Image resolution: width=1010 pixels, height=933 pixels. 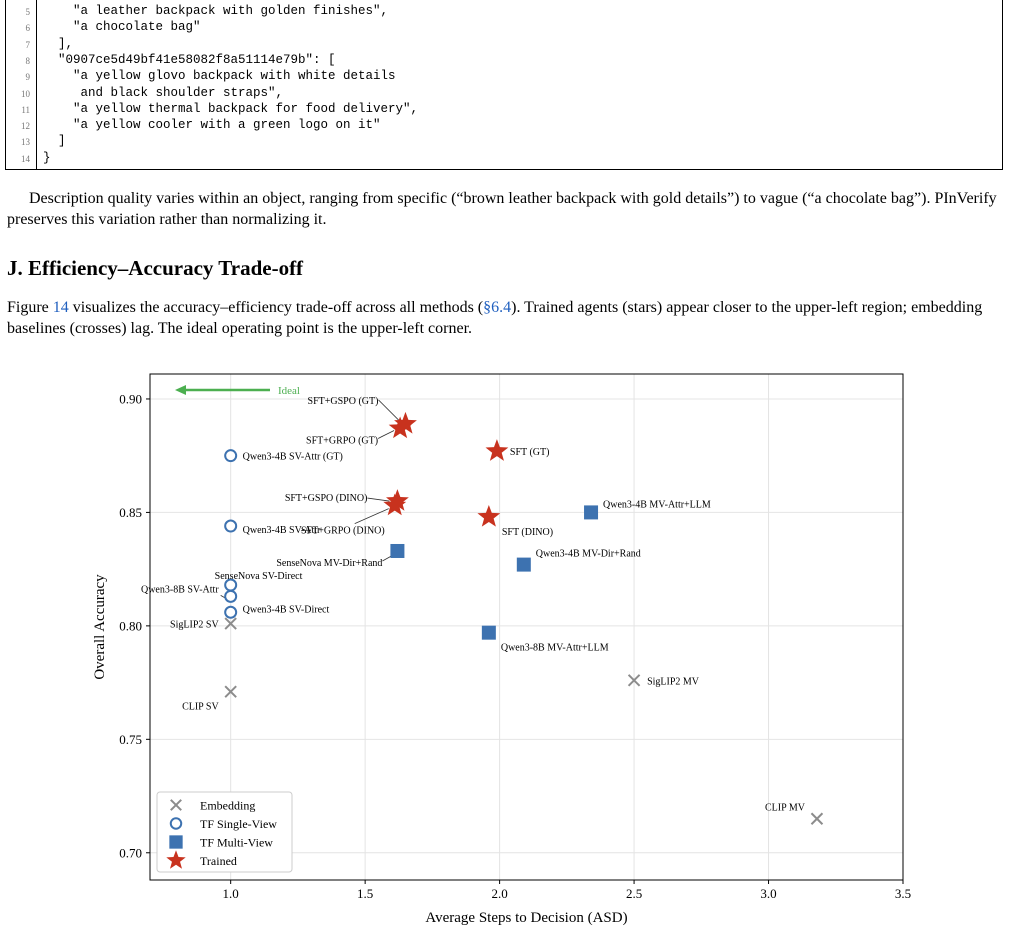 I want to click on point-label: Qwen3-8B MV-Attr+LLM, so click(x=555, y=648).